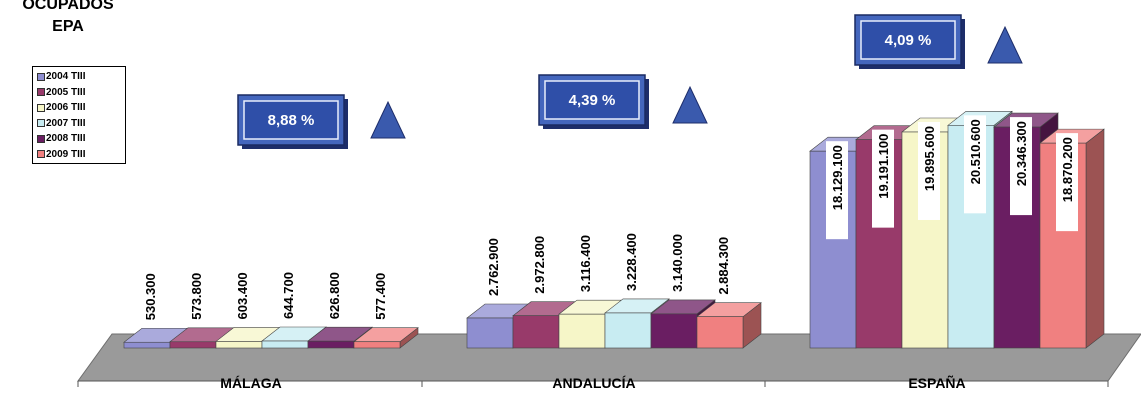 The width and height of the screenshot is (1141, 394). I want to click on legend-item: 2009 TIII, so click(81, 155).